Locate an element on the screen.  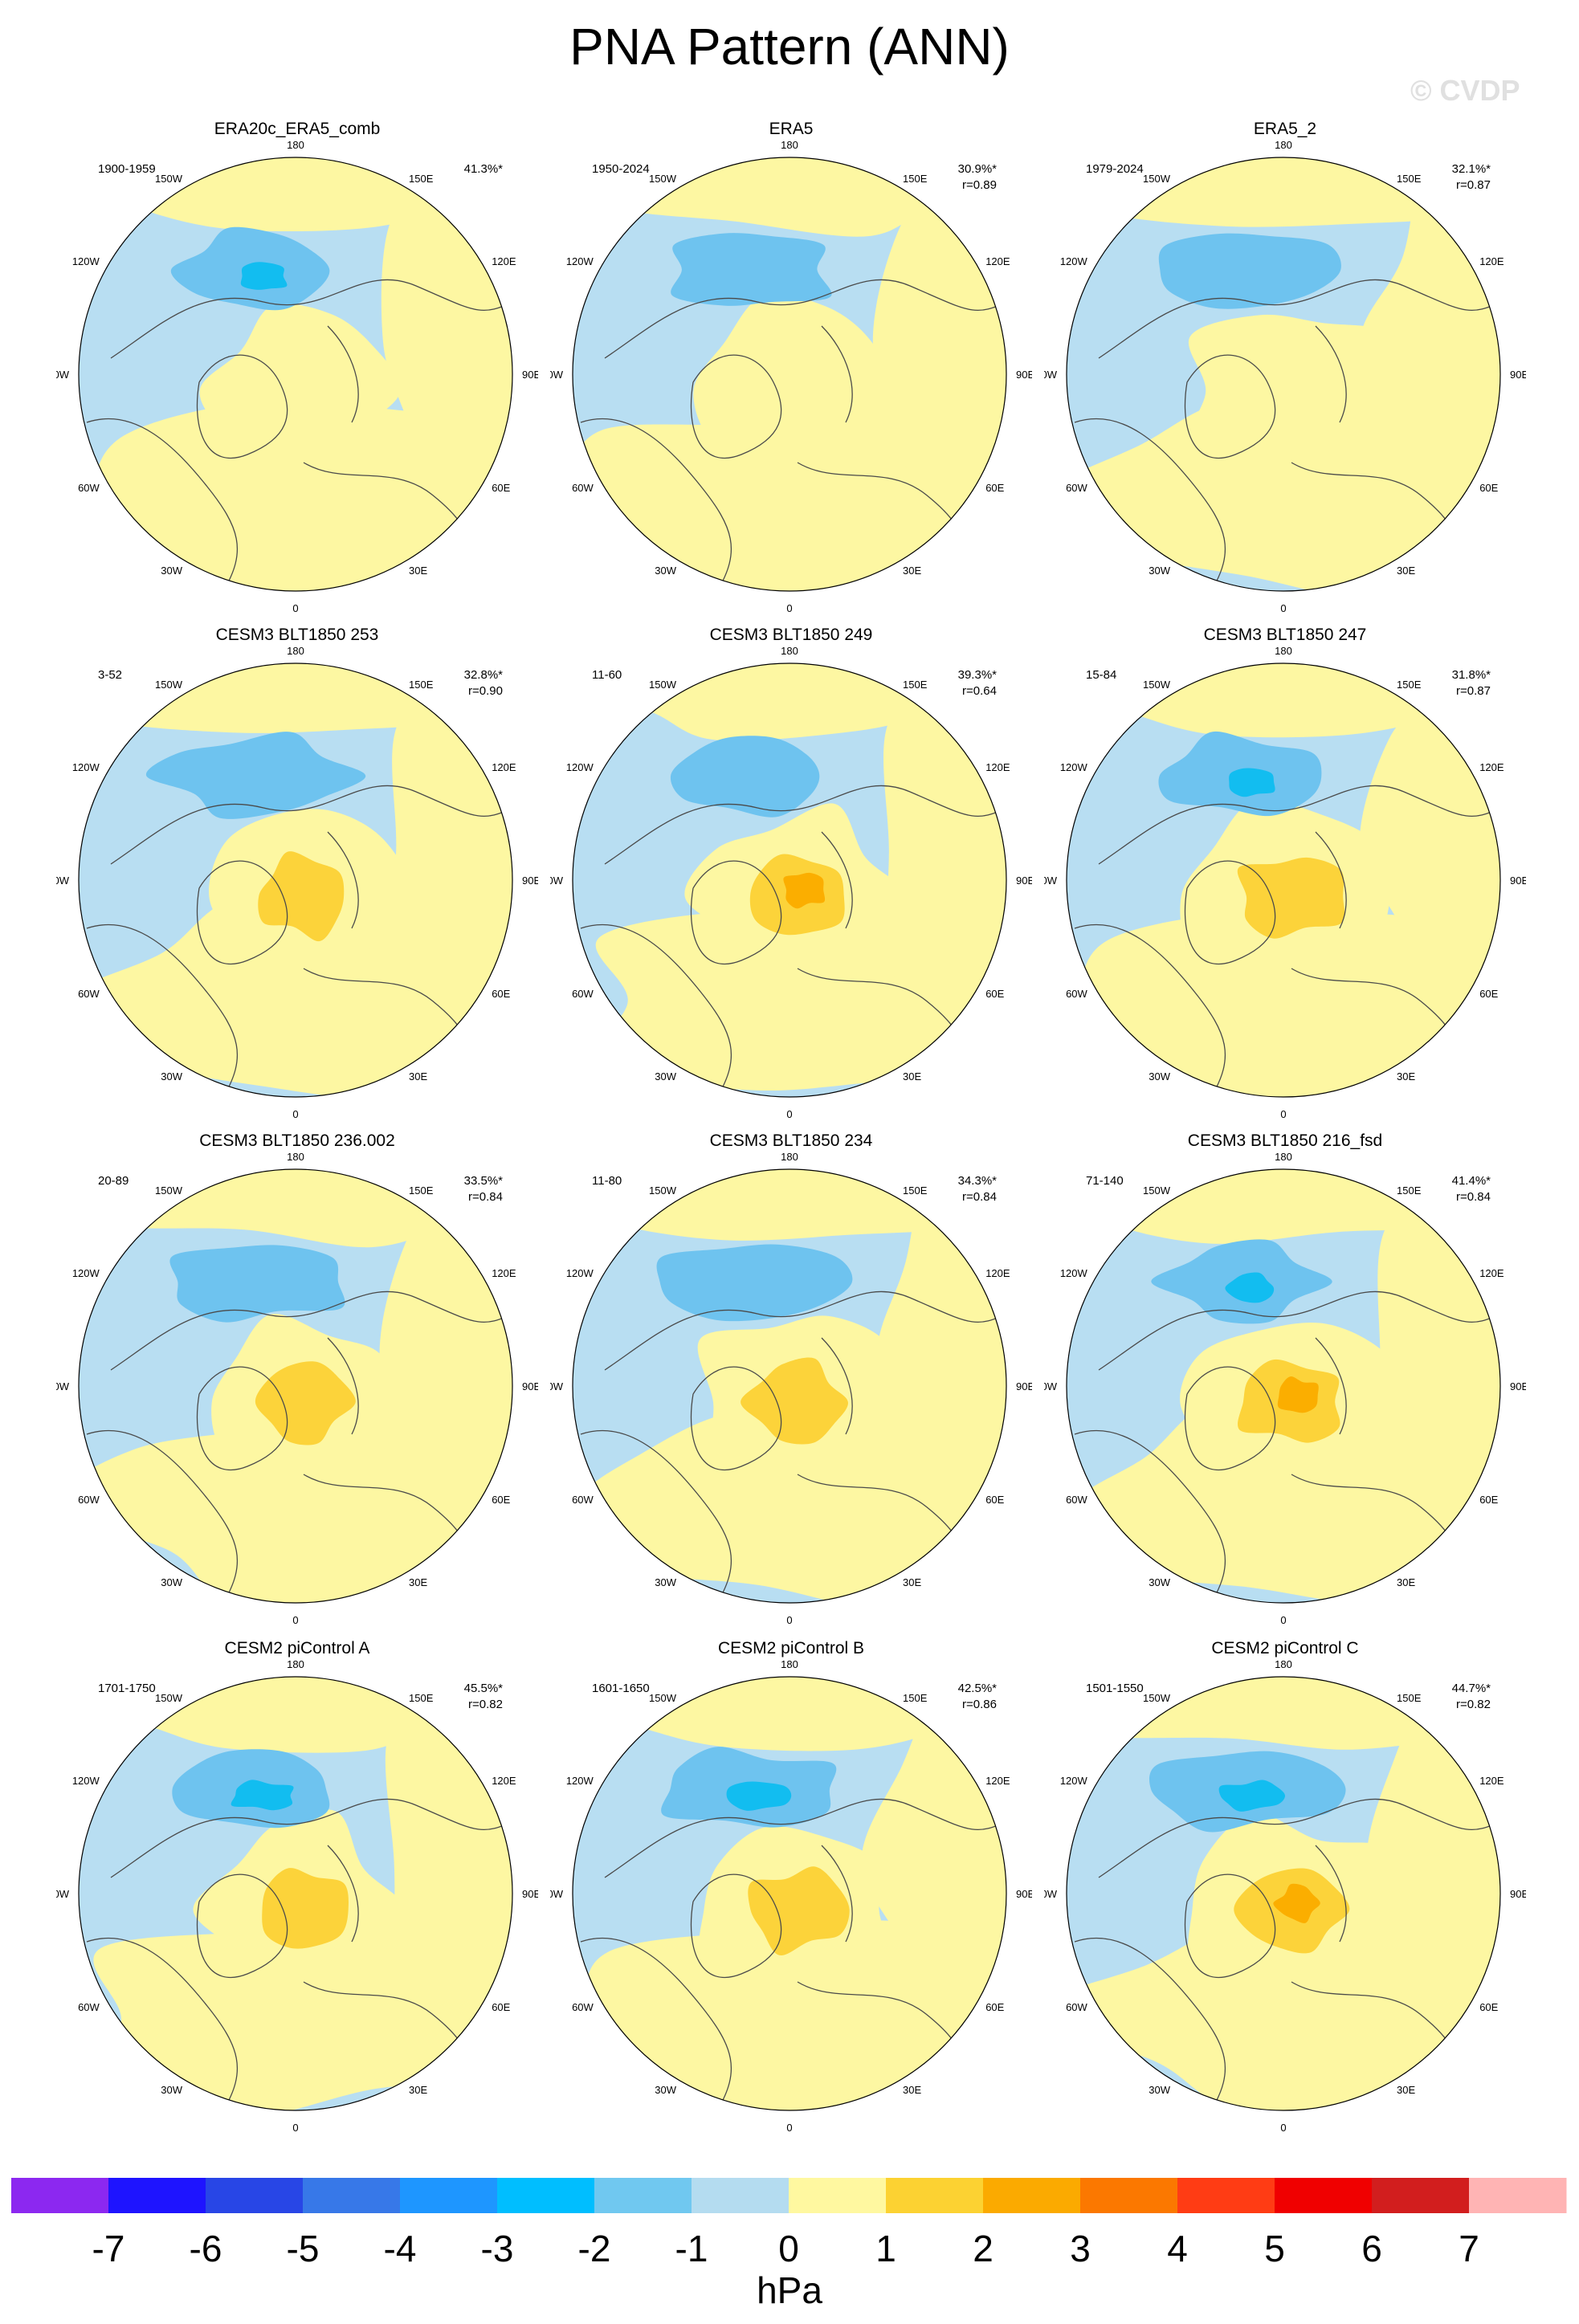
panel-years: 3-52 is located at coordinates (110, 675).